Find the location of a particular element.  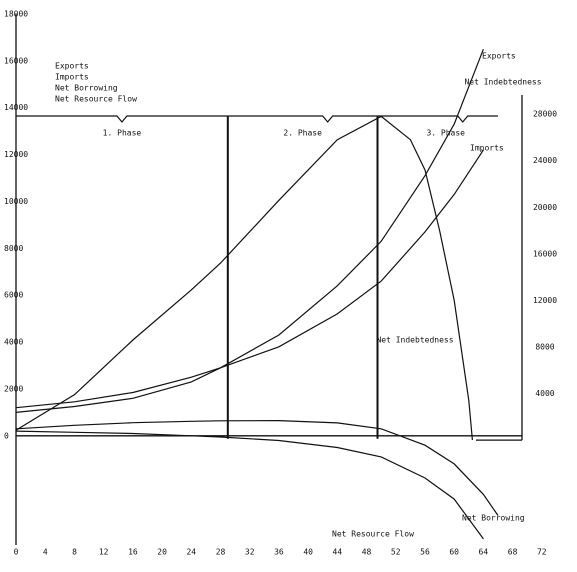

x-tick-label: 40 is located at coordinates (308, 552).